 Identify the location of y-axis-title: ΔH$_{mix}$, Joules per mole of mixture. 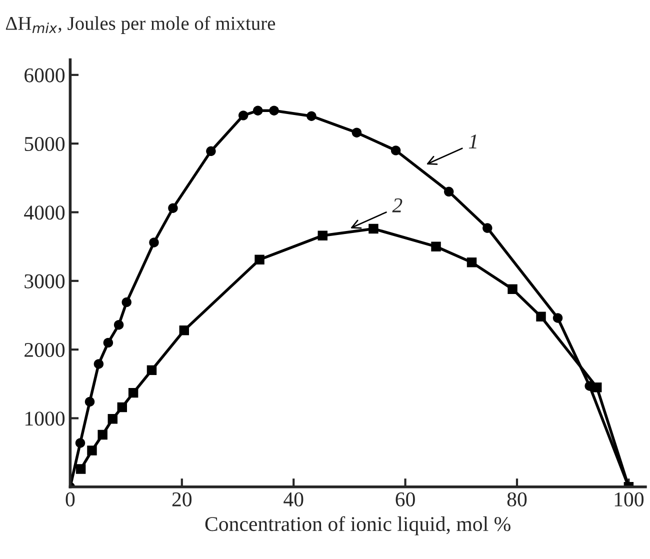
(141, 25).